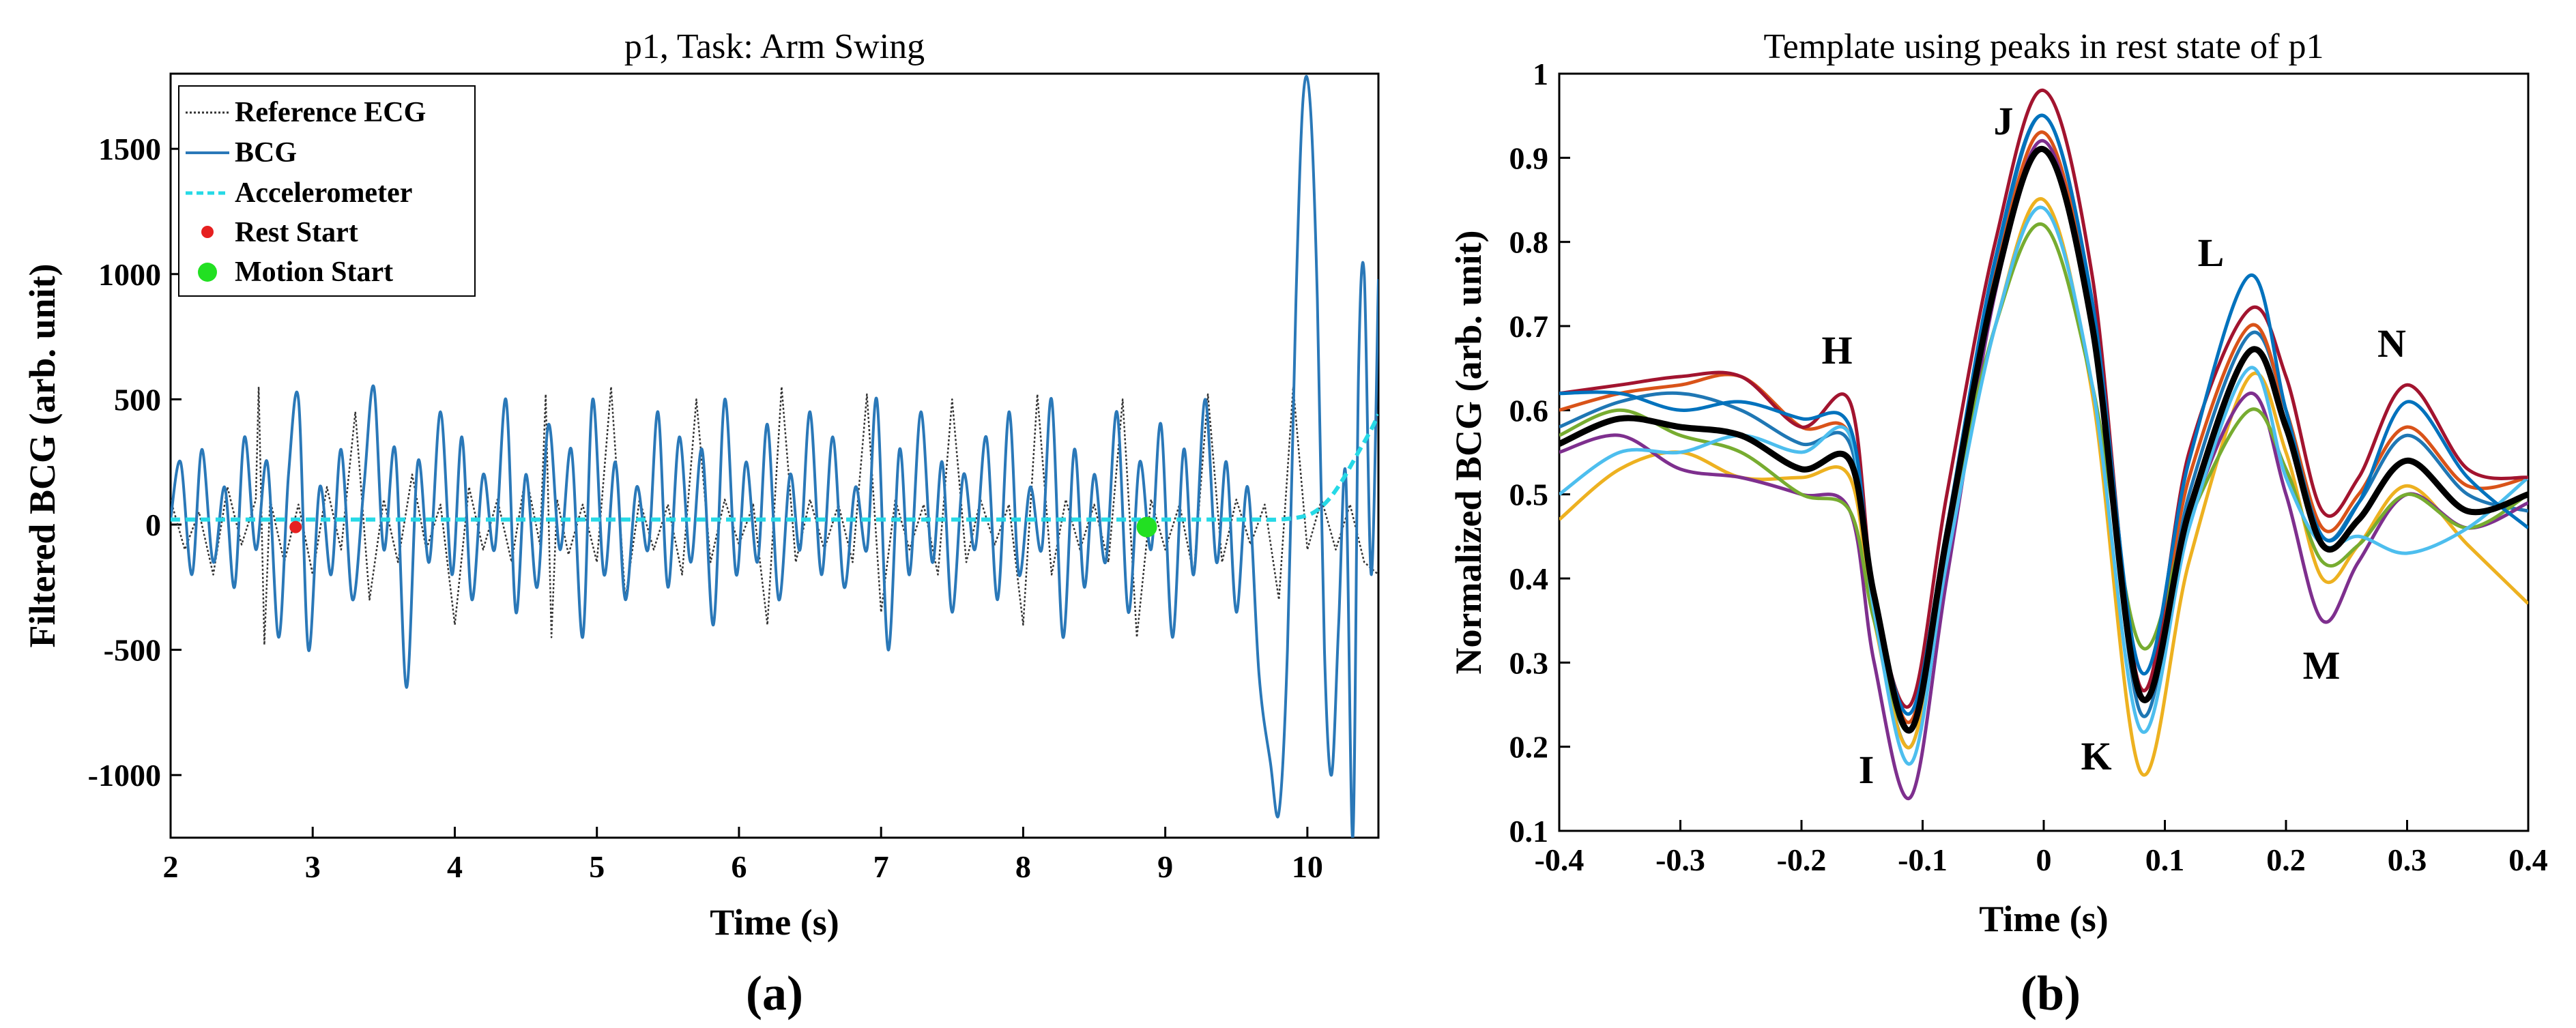  Describe the element at coordinates (1146, 527) in the screenshot. I see `chart-a-marker-motion-start` at that location.